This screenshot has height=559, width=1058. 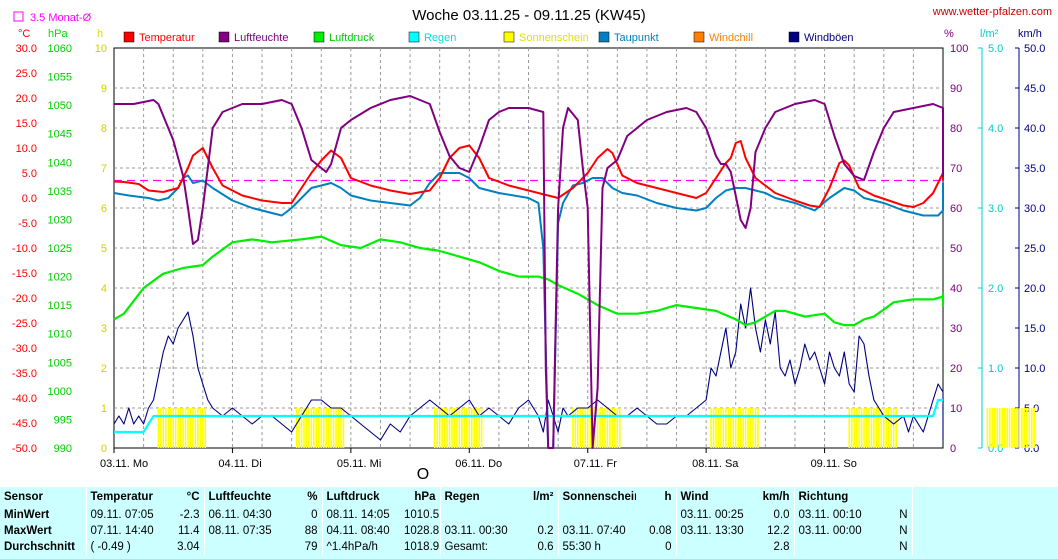 What do you see at coordinates (24, 349) in the screenshot?
I see `tick-label-temperature: -30.0` at bounding box center [24, 349].